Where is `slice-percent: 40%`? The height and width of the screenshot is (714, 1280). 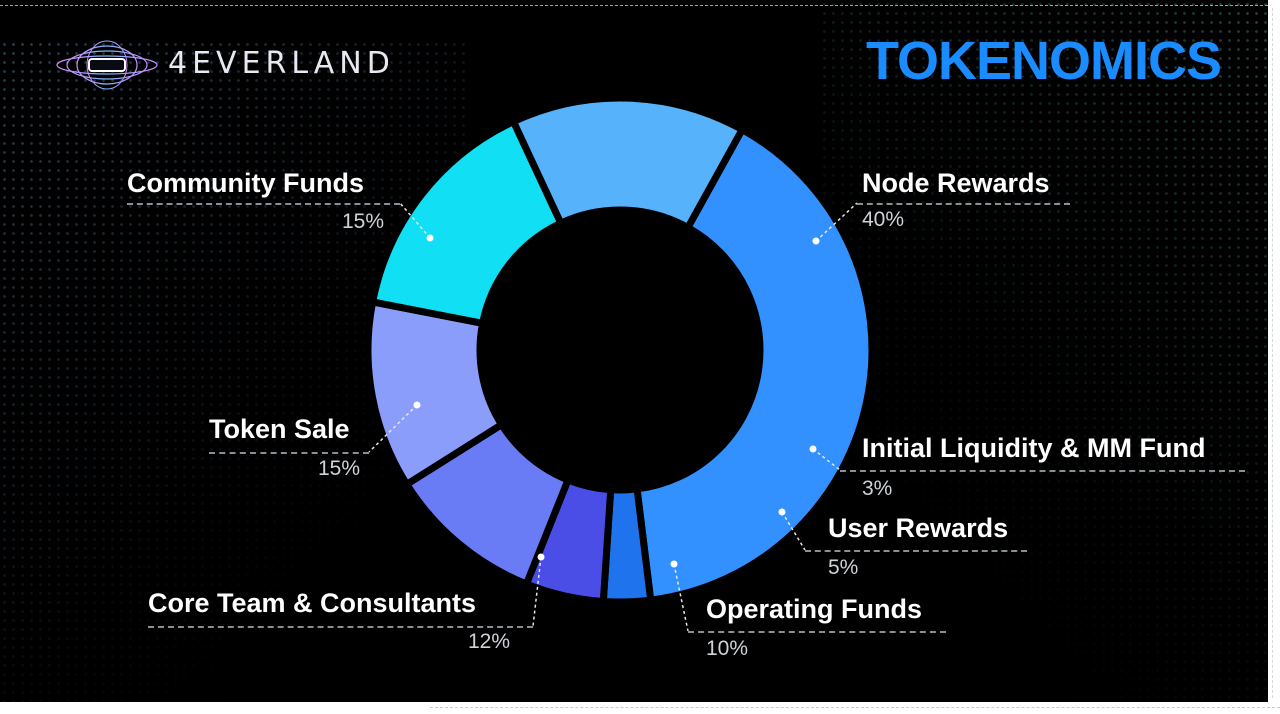 slice-percent: 40% is located at coordinates (883, 219).